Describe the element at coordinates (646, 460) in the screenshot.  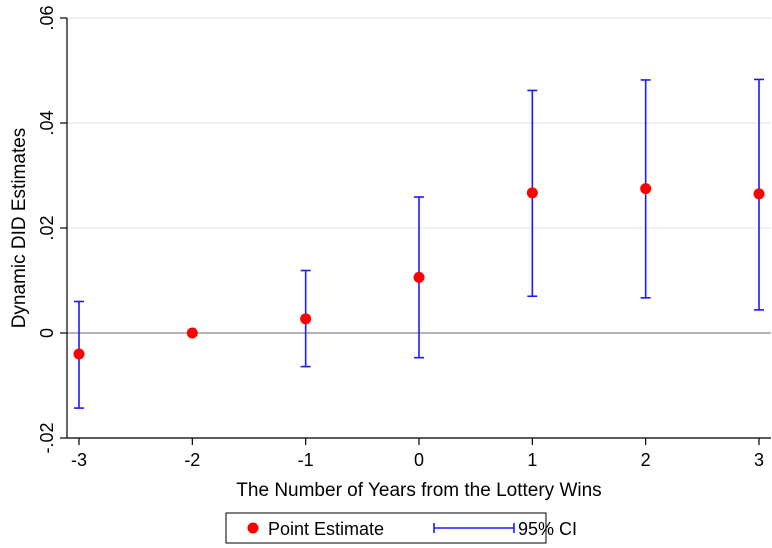
I see `x-tick-label: 2` at that location.